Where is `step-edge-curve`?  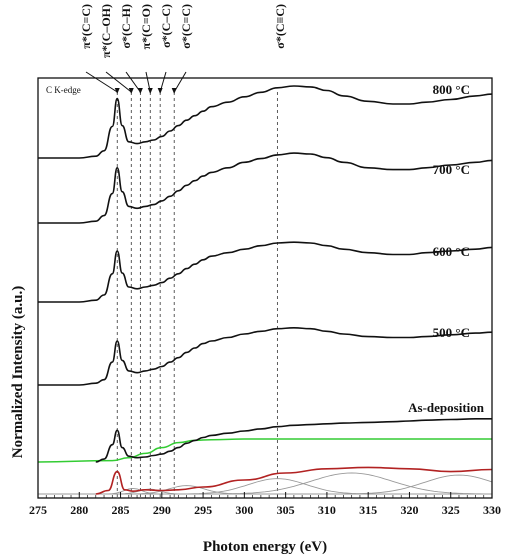
step-edge-curve is located at coordinates (264, 450).